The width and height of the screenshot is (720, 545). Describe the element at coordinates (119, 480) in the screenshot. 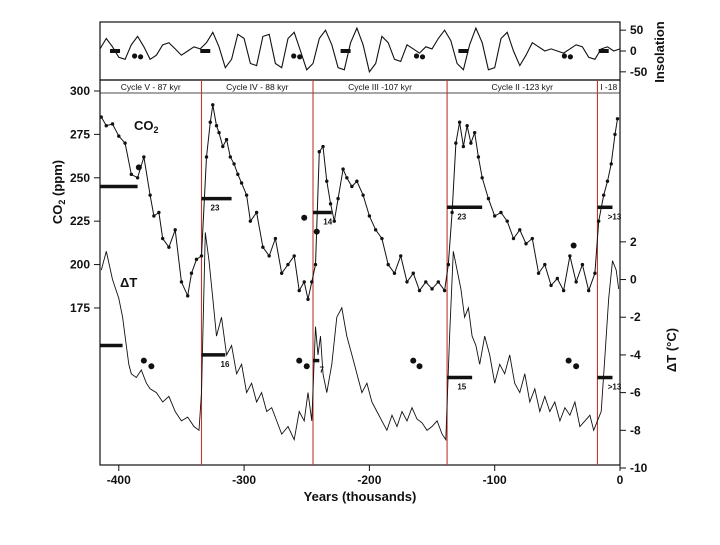

I see `x-tick-label: -400` at that location.